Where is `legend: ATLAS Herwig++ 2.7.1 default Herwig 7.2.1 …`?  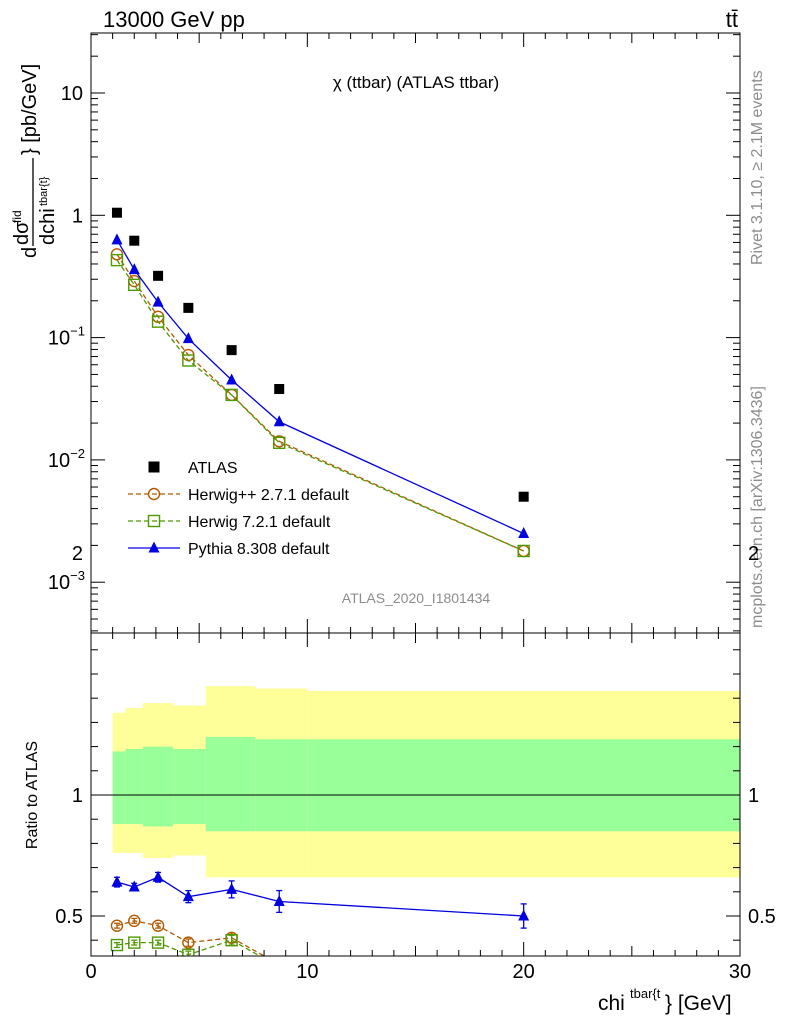
legend: ATLAS Herwig++ 2.7.1 default Herwig 7.2.1 … is located at coordinates (239, 509).